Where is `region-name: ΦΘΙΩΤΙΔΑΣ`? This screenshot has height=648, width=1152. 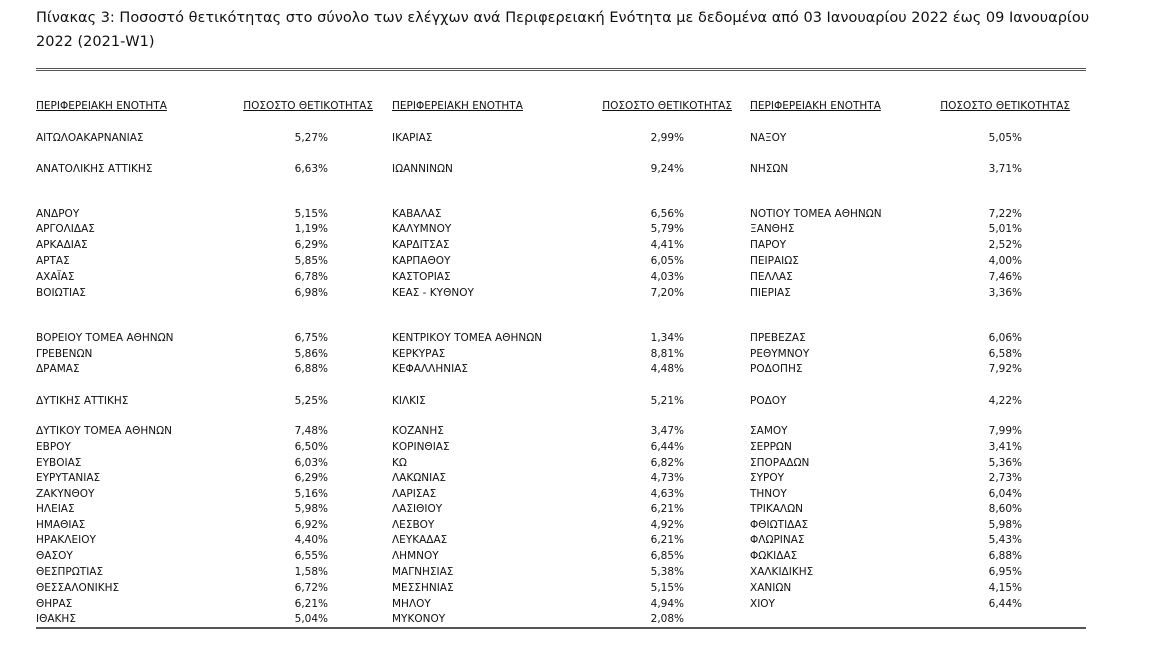 region-name: ΦΘΙΩΤΙΔΑΣ is located at coordinates (779, 525).